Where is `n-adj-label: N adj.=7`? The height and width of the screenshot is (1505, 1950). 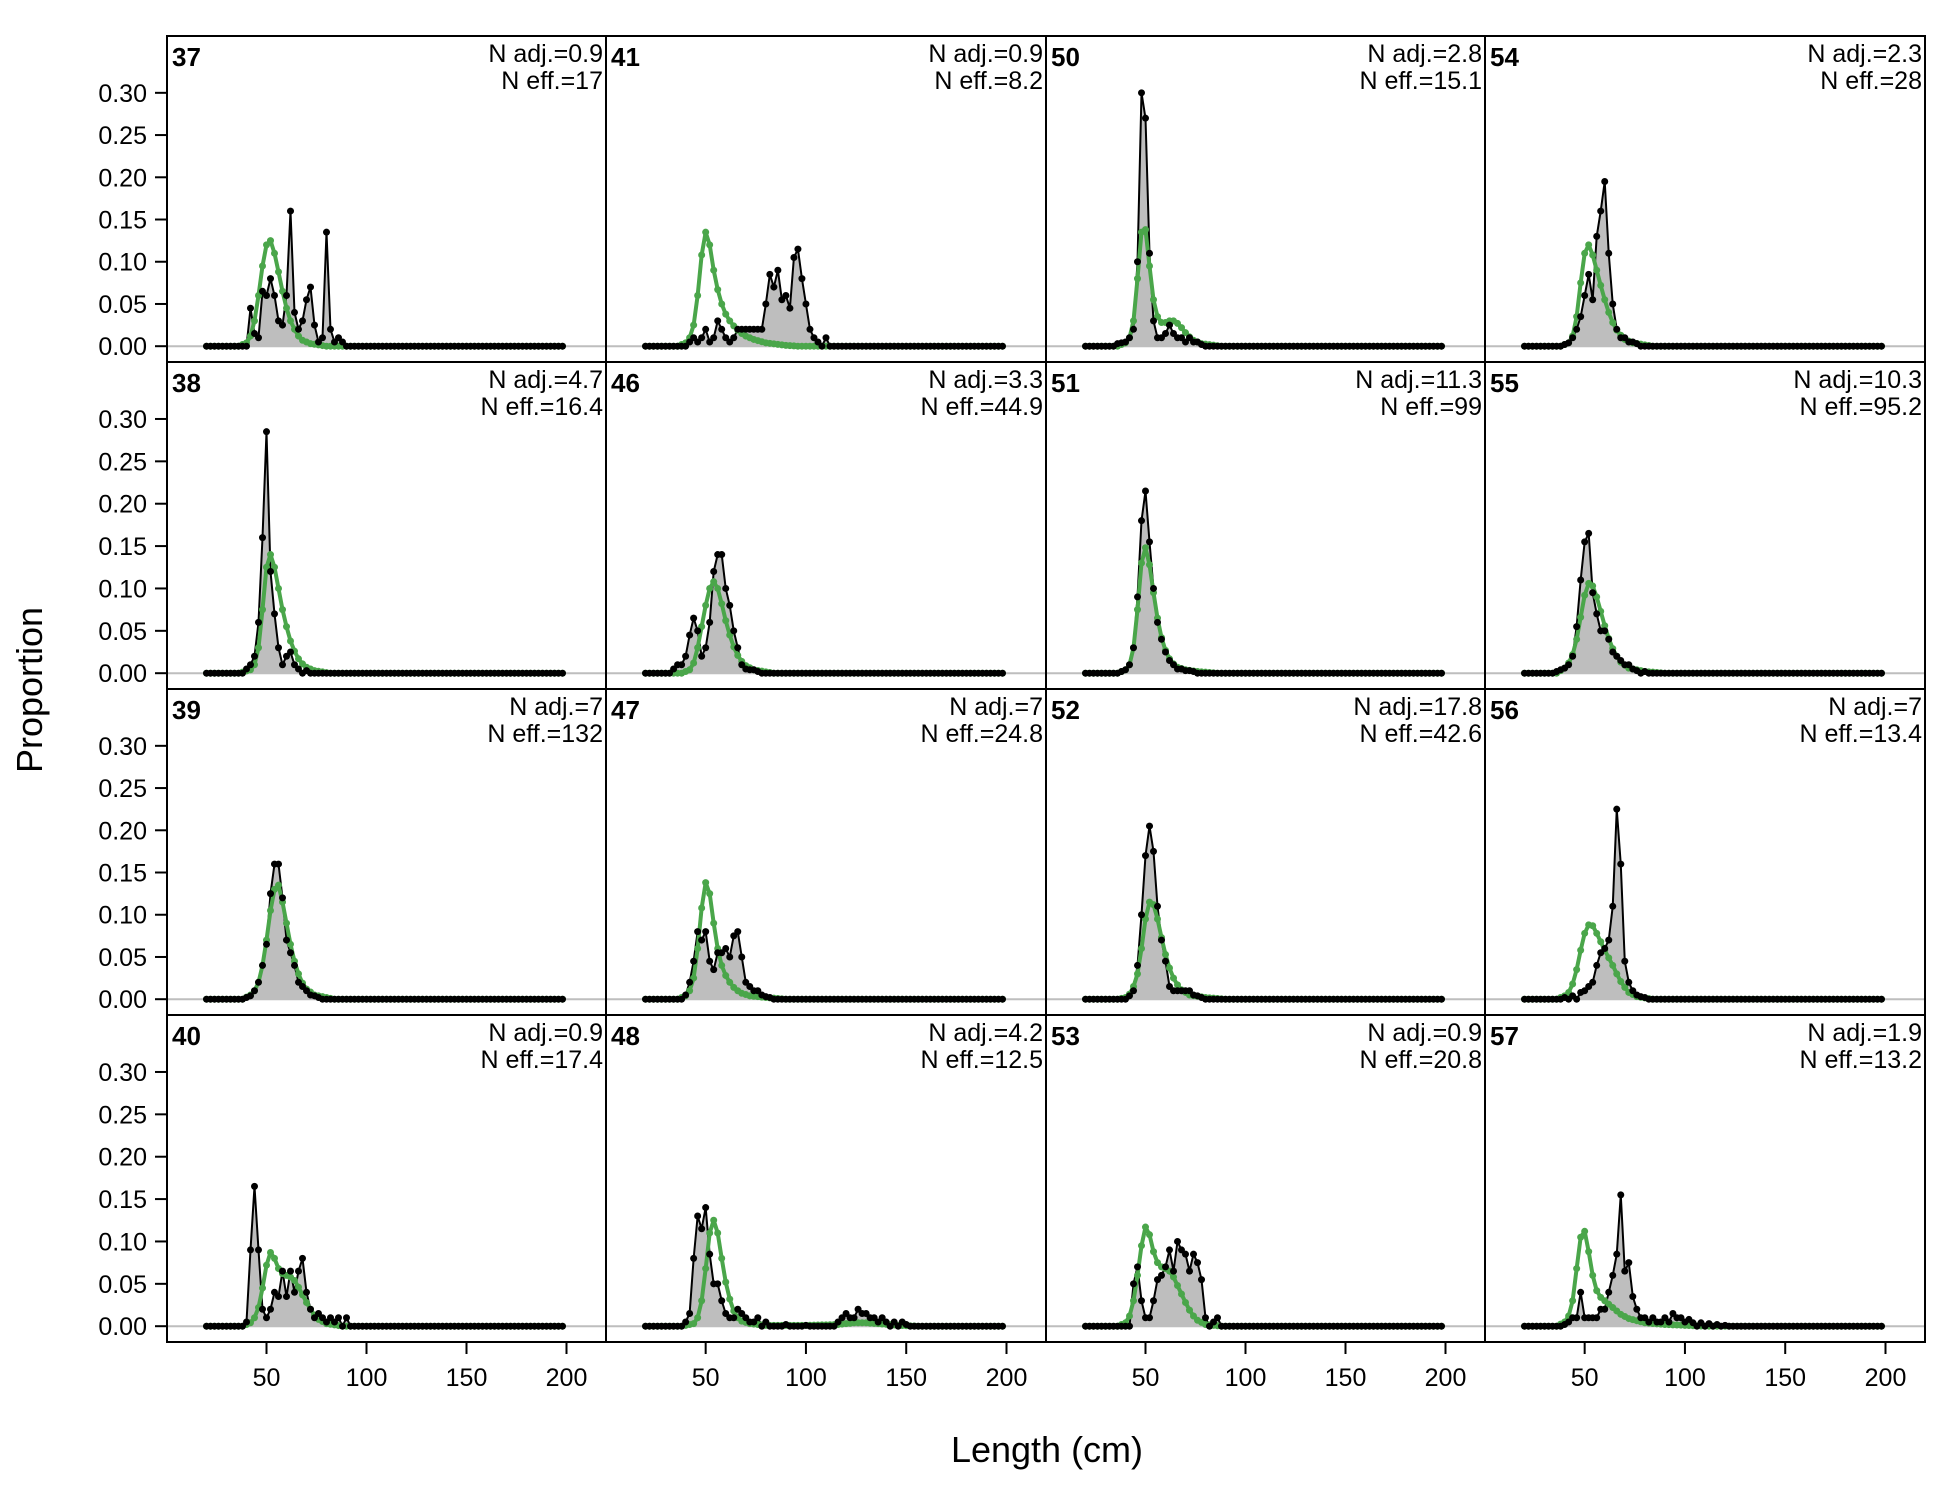
n-adj-label: N adj.=7 is located at coordinates (1875, 707).